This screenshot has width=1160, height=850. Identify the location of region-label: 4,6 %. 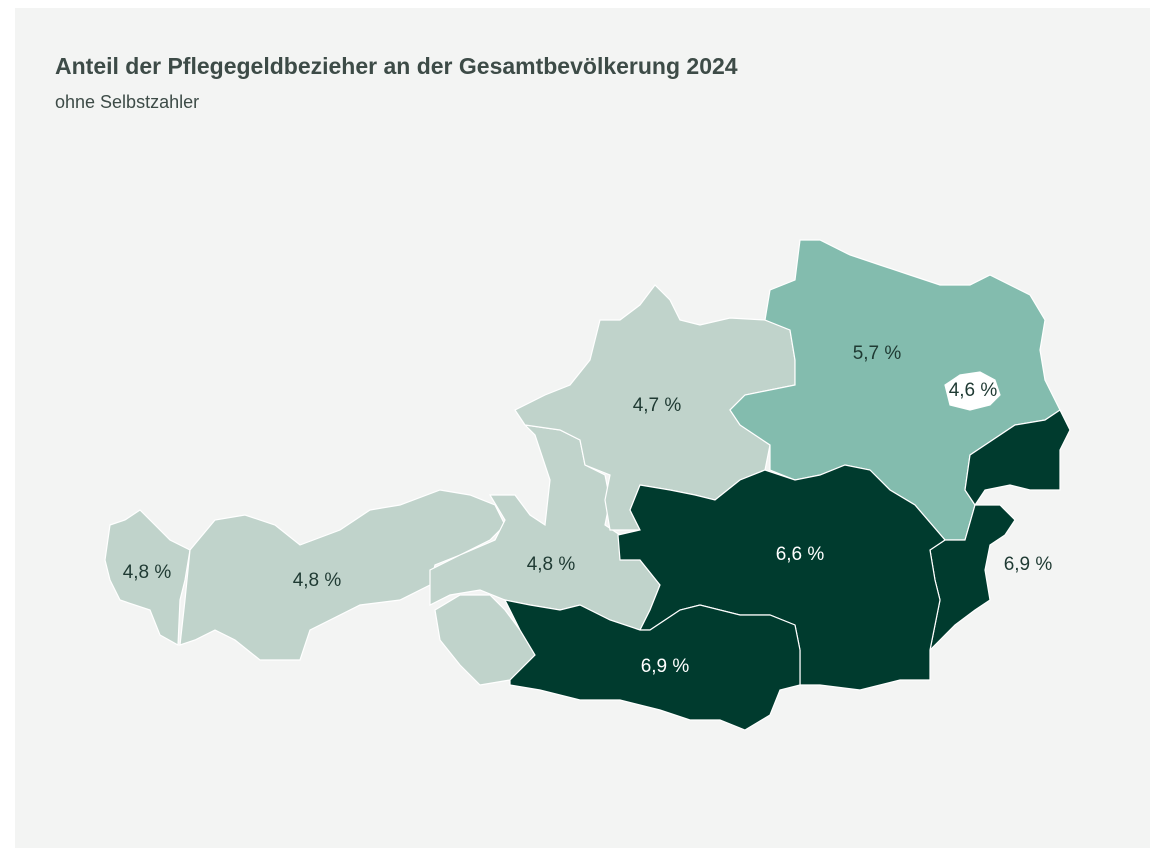
(973, 390).